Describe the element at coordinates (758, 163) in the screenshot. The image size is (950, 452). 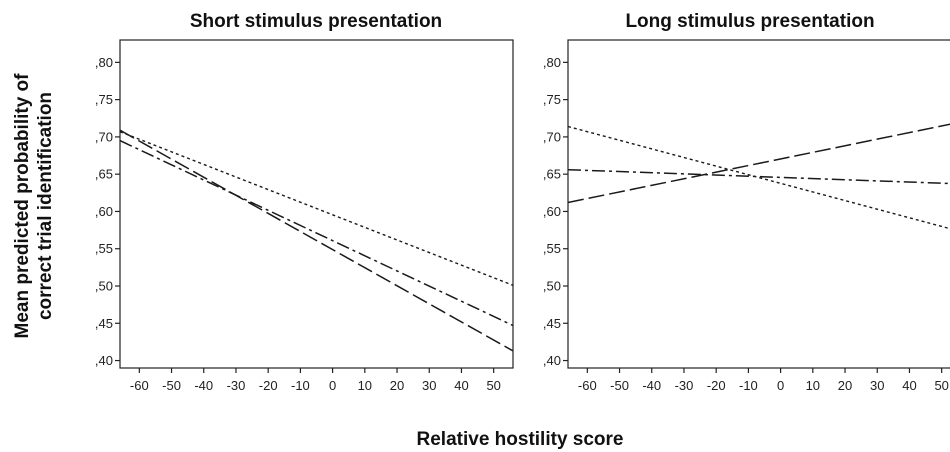
I see `panel-long-series-line-dashed` at that location.